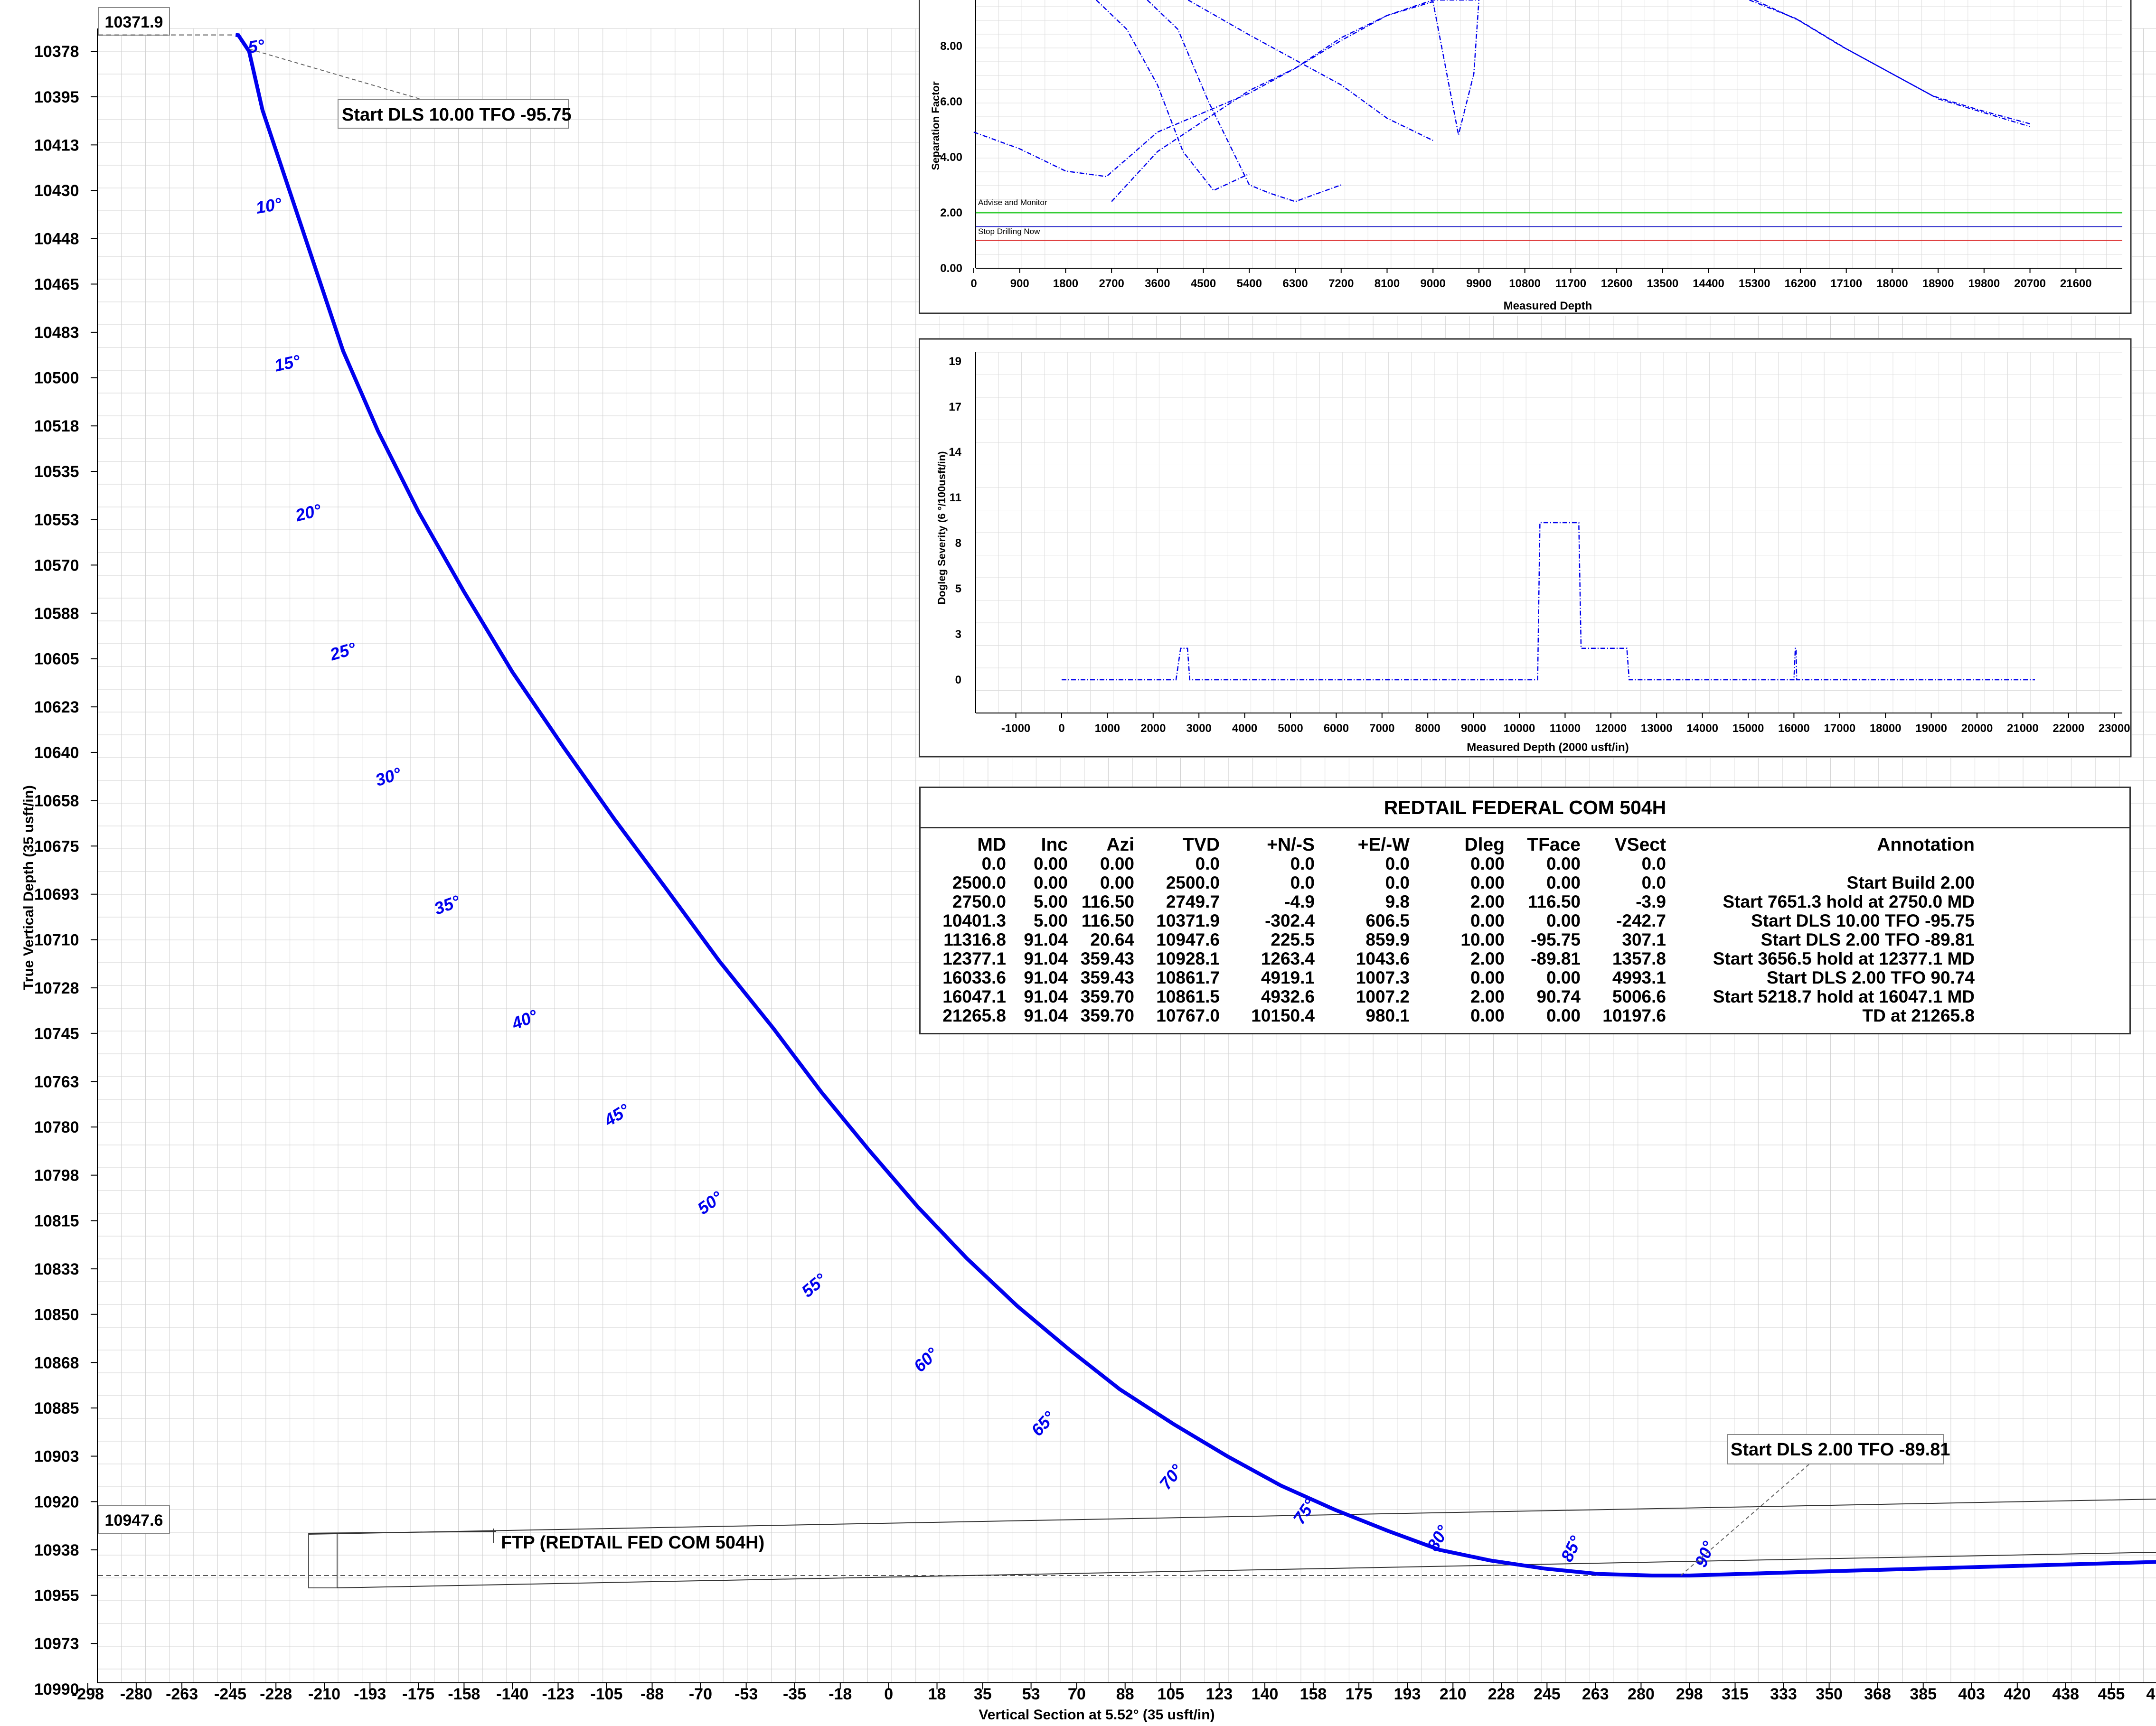  What do you see at coordinates (308, 512) in the screenshot?
I see `inclination-label: 20°` at bounding box center [308, 512].